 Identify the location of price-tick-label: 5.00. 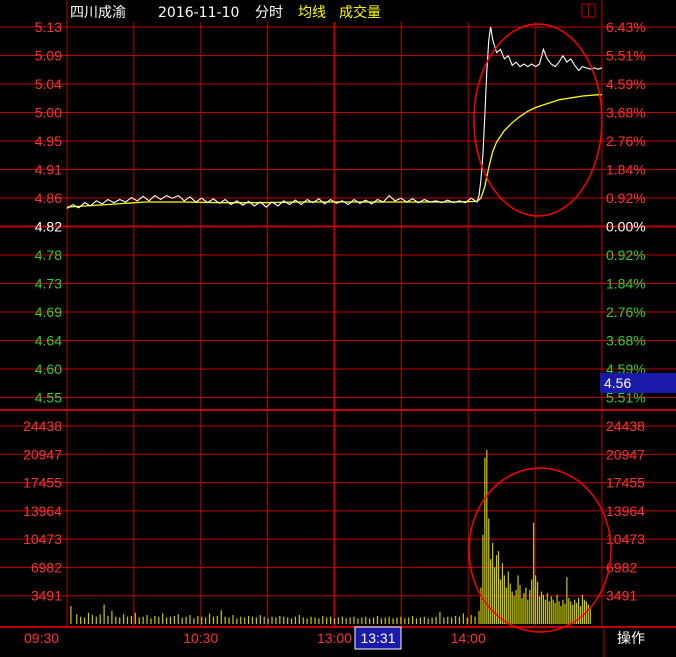
(48, 113).